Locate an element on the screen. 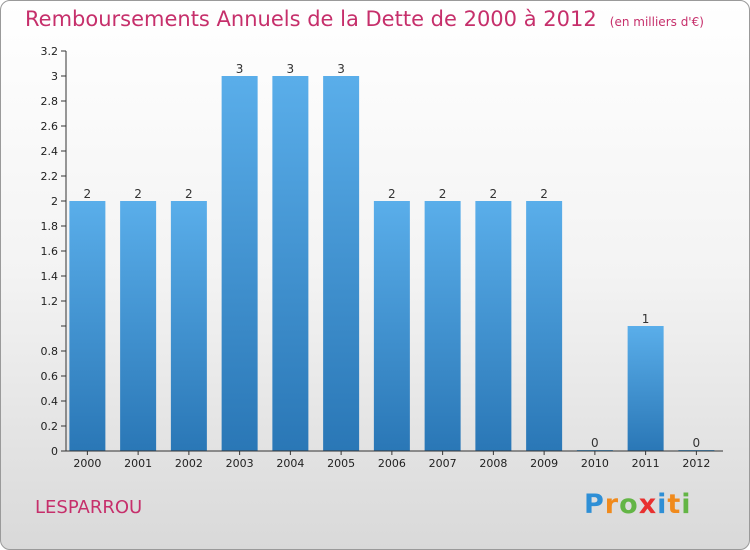 Image resolution: width=750 pixels, height=550 pixels. x-tick-label-2008: 2008 is located at coordinates (493, 463).